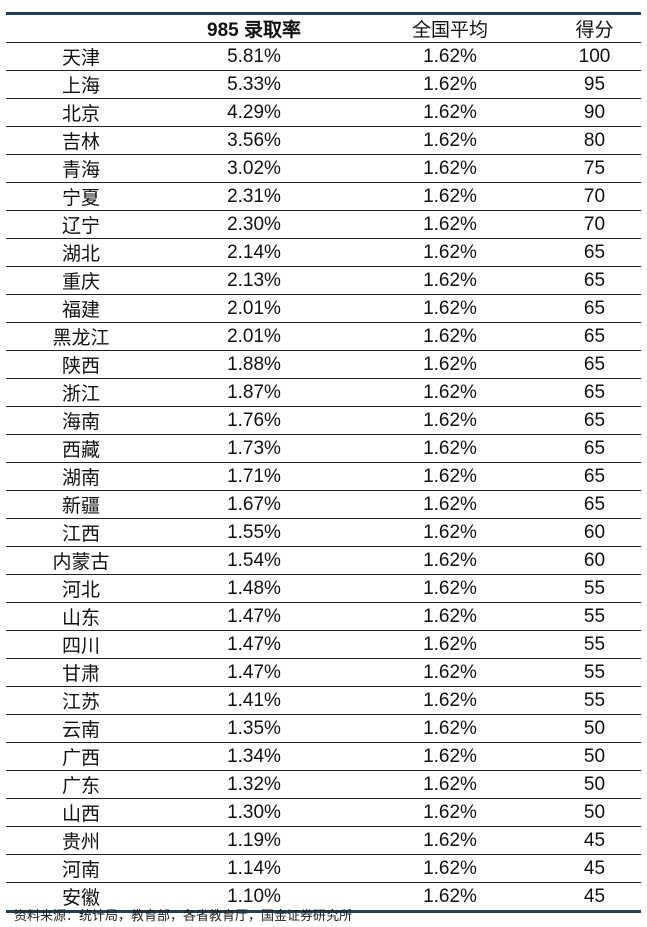 Image resolution: width=647 pixels, height=927 pixels. What do you see at coordinates (81, 700) in the screenshot?
I see `province-cell: 江苏` at bounding box center [81, 700].